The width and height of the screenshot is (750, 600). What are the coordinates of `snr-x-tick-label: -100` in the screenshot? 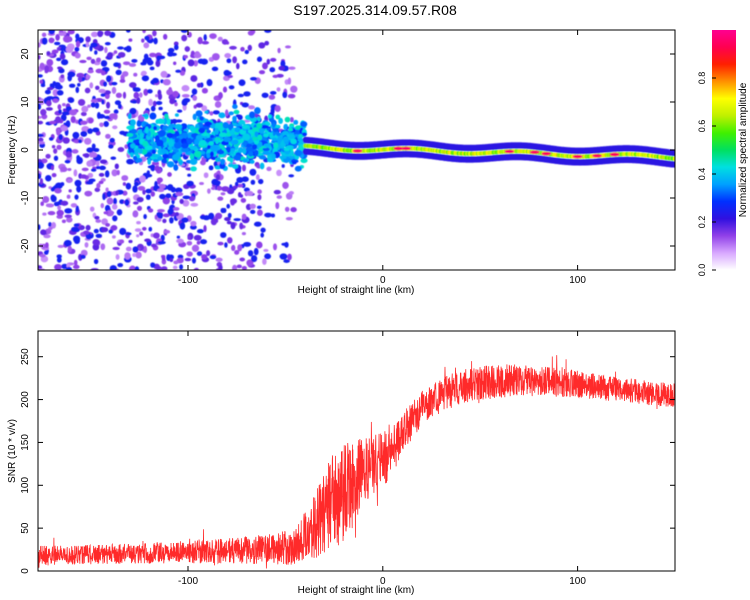 It's located at (188, 581).